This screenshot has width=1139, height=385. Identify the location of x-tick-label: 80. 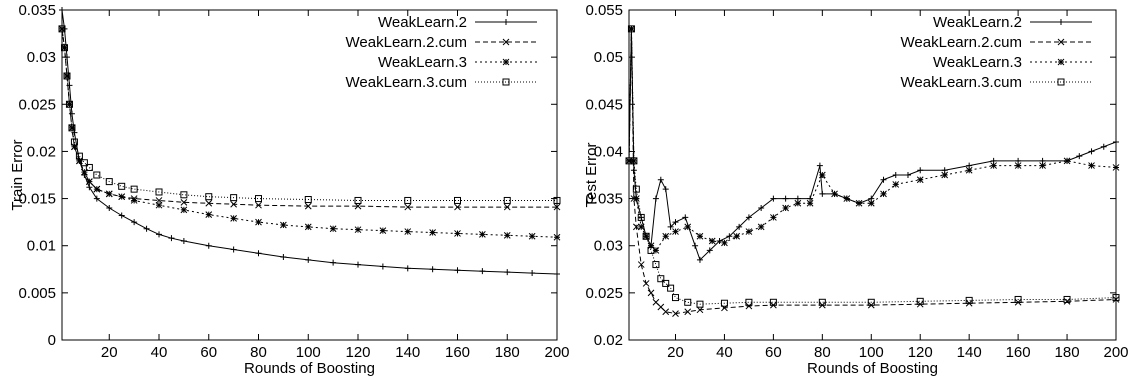
(258, 352).